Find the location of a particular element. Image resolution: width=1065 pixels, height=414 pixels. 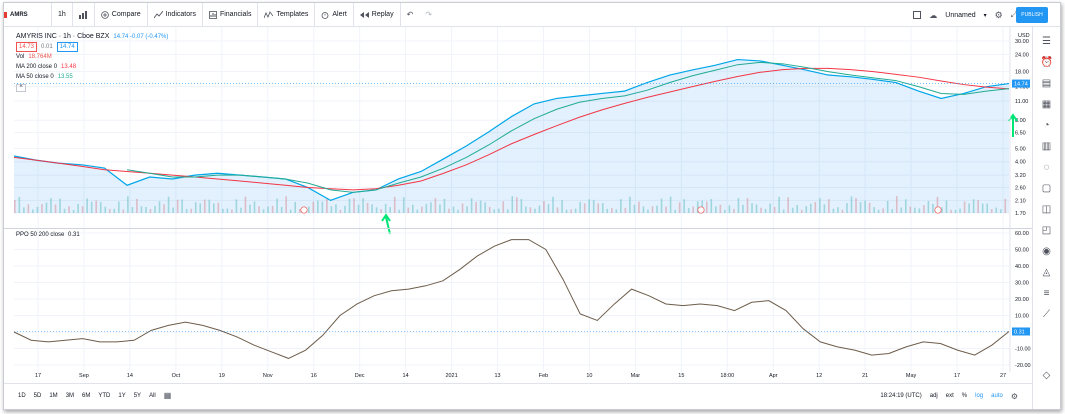

templates-button: Templates is located at coordinates (287, 15).